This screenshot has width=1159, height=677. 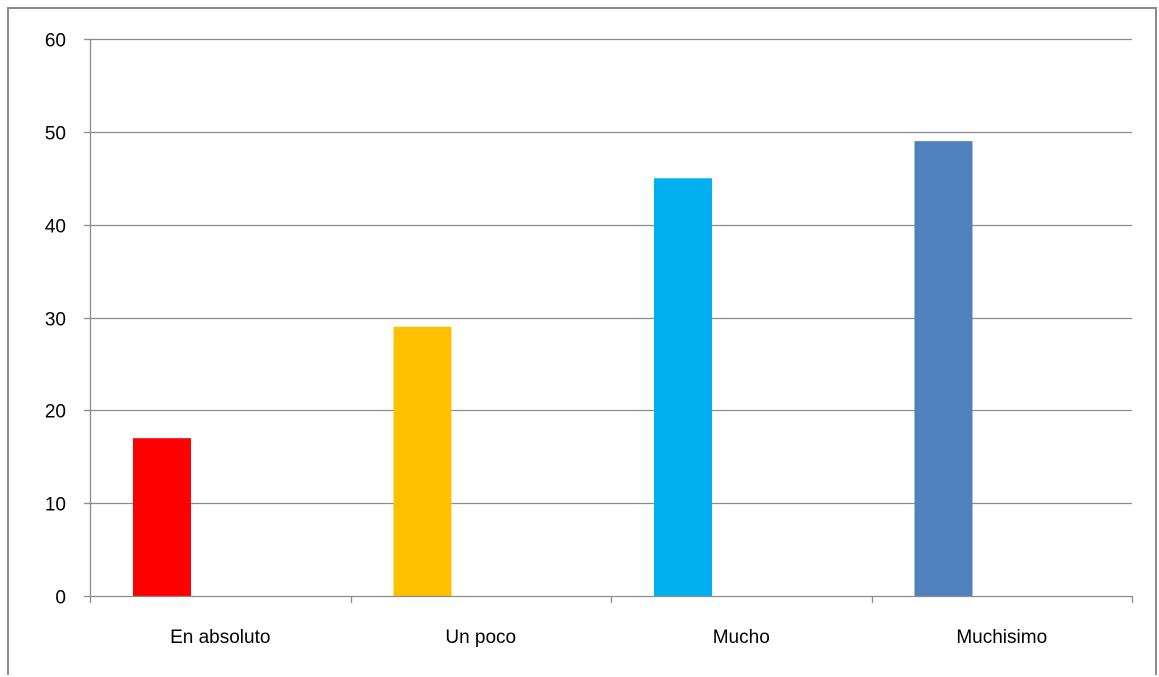 I want to click on y-tick-label: 40, so click(x=55, y=227).